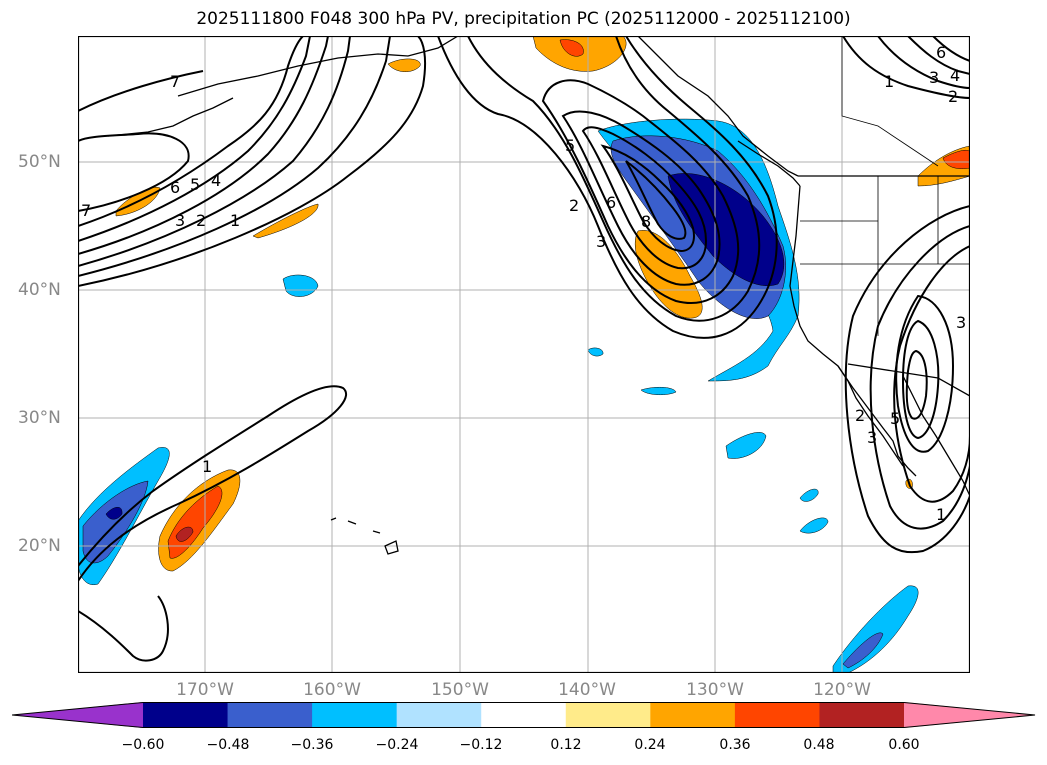 This screenshot has width=1047, height=765. What do you see at coordinates (114, 513) in the screenshot?
I see `negative-precip-southwest-navy` at bounding box center [114, 513].